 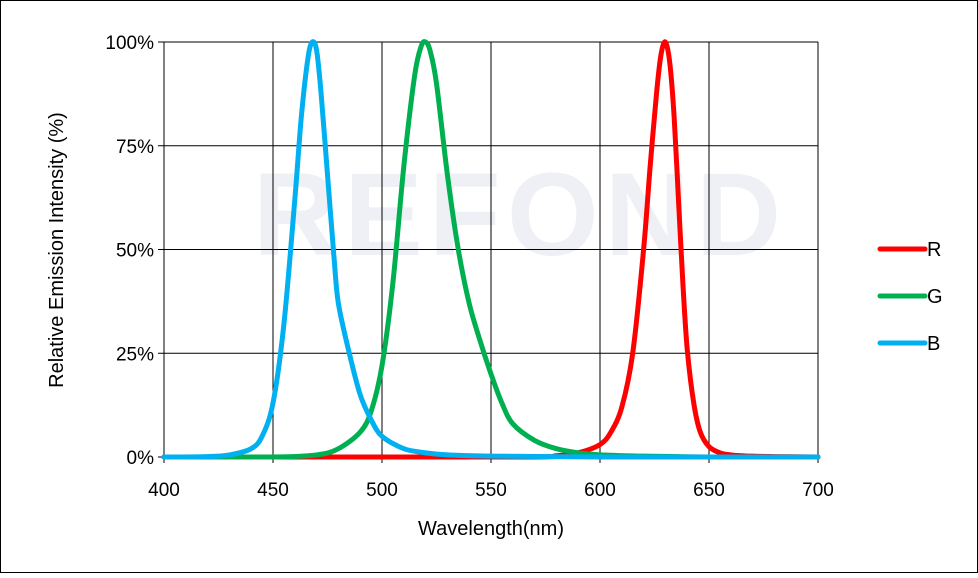 I want to click on legend: R G B, so click(x=910, y=297).